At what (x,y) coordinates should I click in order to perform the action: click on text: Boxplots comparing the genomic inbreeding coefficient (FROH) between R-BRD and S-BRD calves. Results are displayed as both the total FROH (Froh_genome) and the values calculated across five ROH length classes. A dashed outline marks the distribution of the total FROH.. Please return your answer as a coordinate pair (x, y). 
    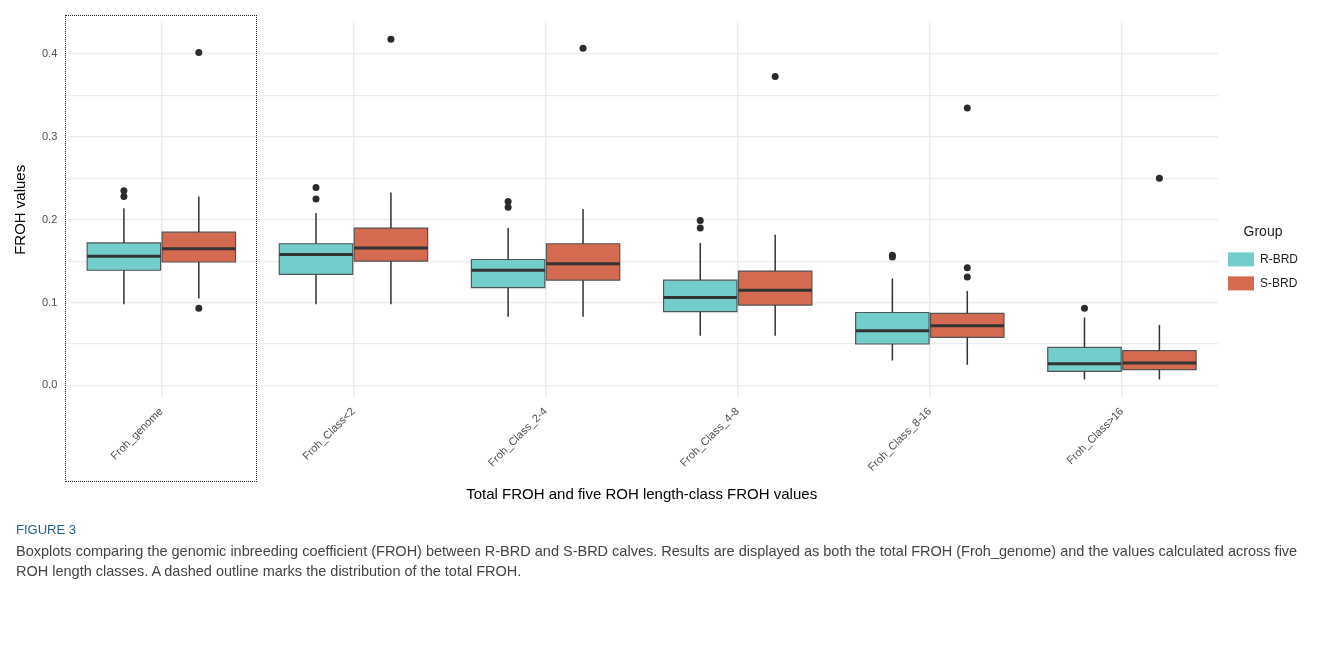
    Looking at the image, I should click on (657, 561).